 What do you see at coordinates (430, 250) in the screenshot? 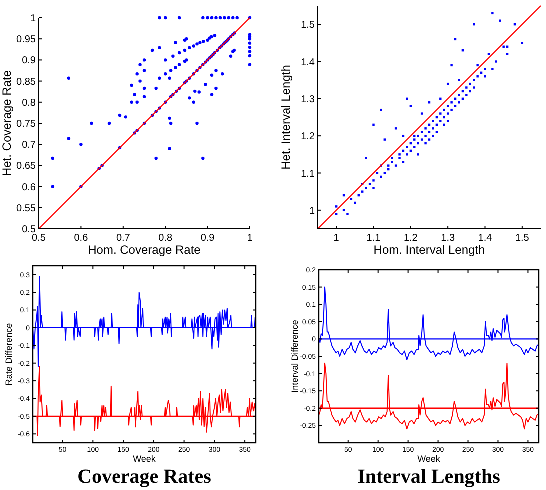
I see `x-axis-title: Hom. Interval Length` at bounding box center [430, 250].